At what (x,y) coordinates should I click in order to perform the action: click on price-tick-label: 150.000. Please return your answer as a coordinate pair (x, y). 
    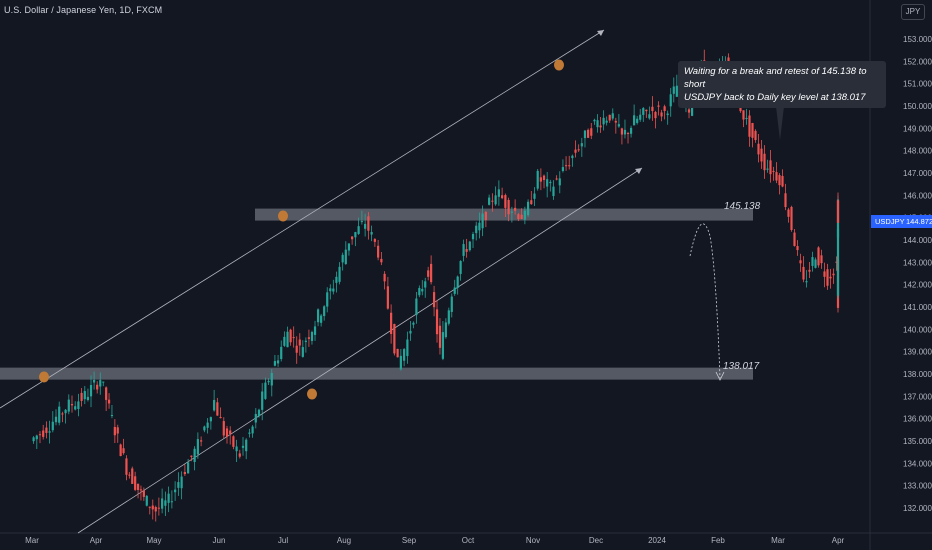
    Looking at the image, I should click on (917, 106).